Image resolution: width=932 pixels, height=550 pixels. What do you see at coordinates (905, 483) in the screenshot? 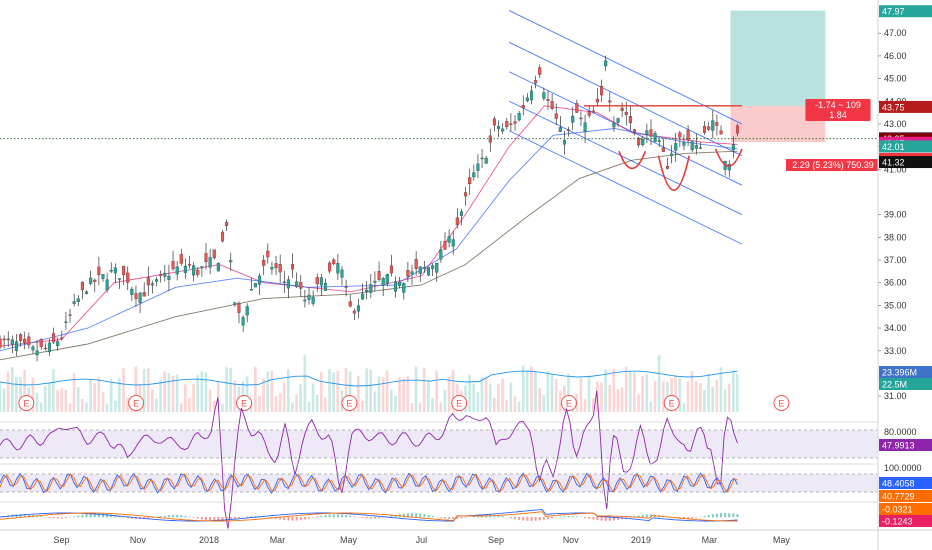
I see `stoch-k-badge` at bounding box center [905, 483].